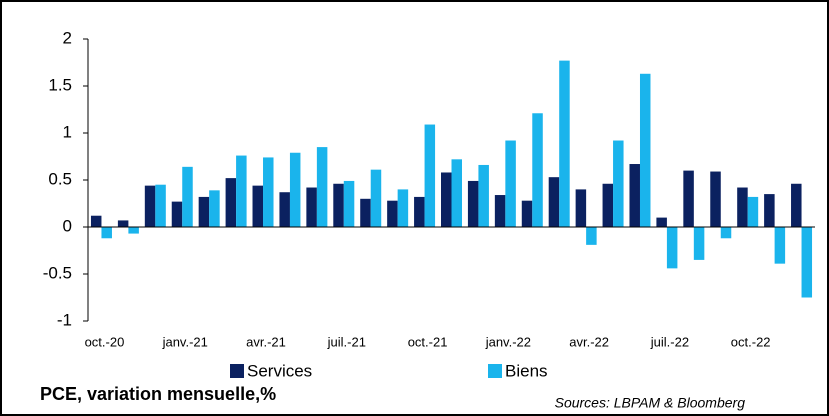 This screenshot has height=416, width=829. Describe the element at coordinates (185, 341) in the screenshot. I see `x-tick-label: janv.-21` at that location.